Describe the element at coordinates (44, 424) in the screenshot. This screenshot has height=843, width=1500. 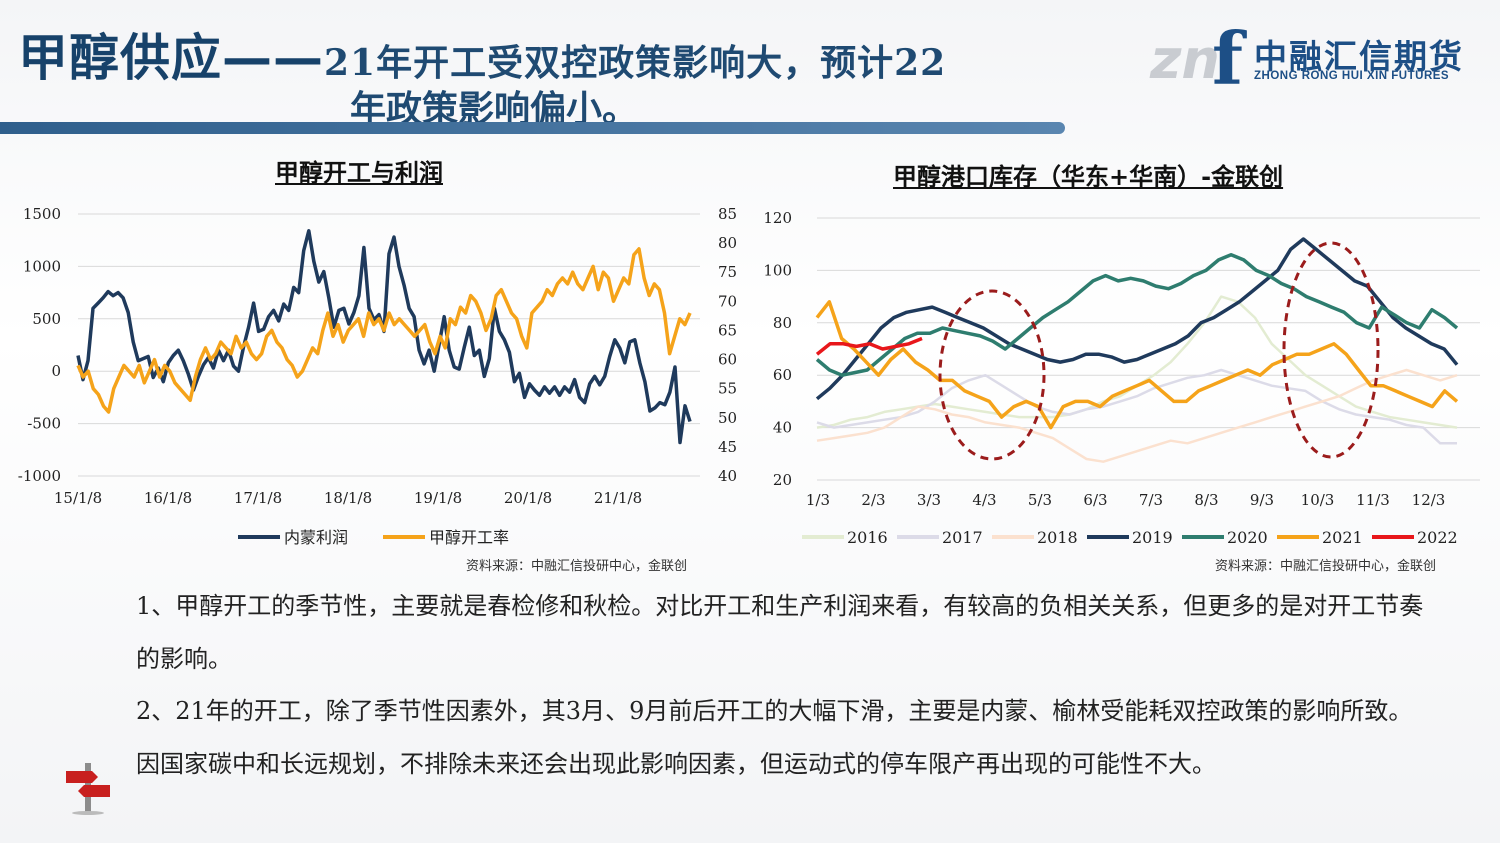
I see `chart1-y-left-tick: -500` at that location.